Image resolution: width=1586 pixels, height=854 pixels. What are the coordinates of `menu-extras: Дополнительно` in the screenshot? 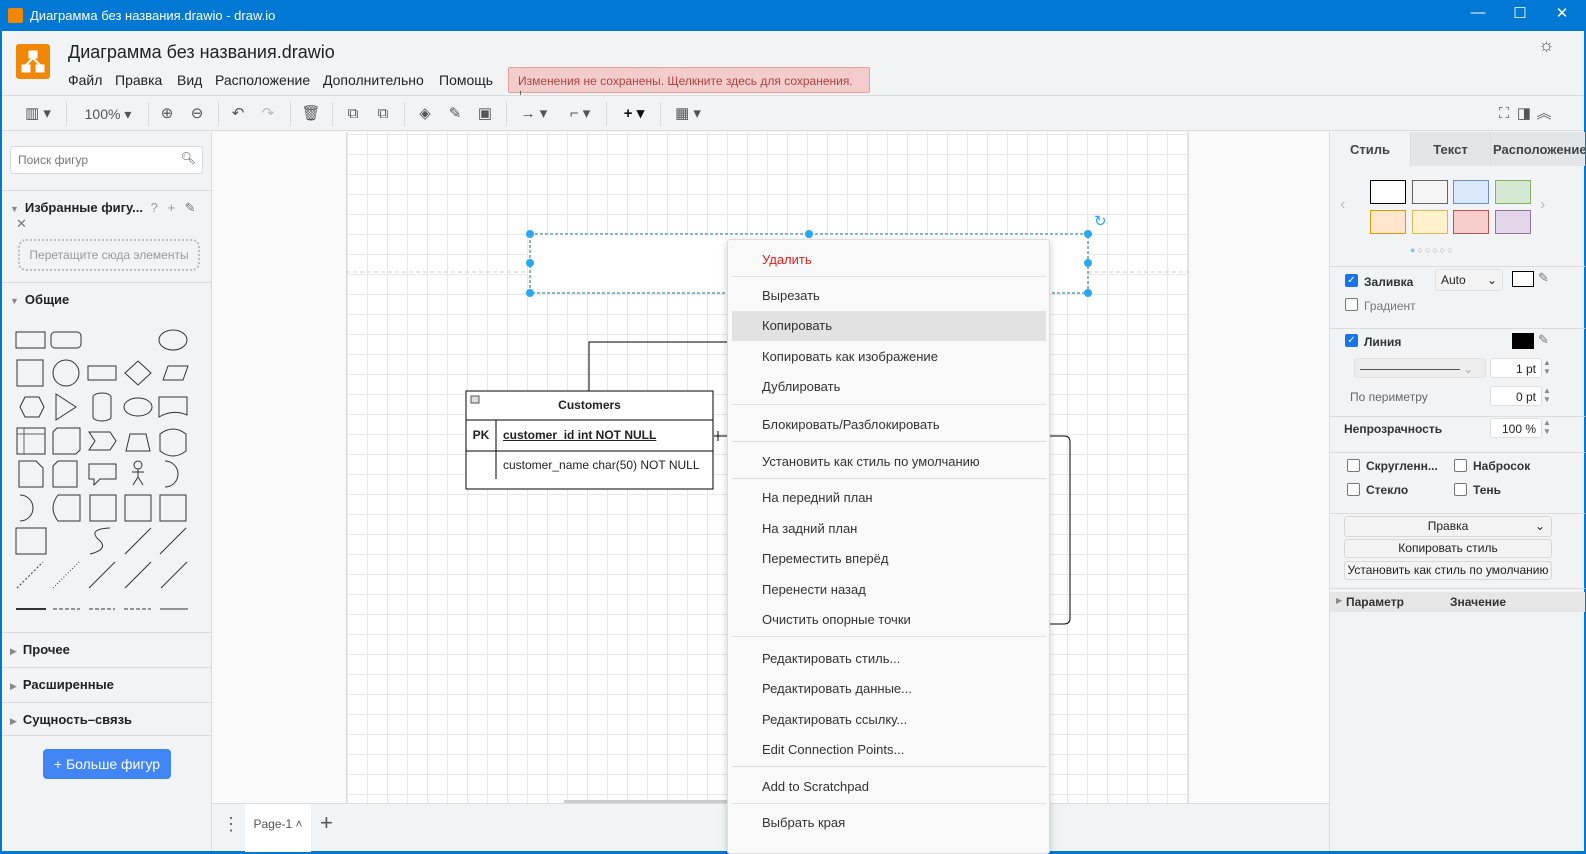 It's located at (373, 80).